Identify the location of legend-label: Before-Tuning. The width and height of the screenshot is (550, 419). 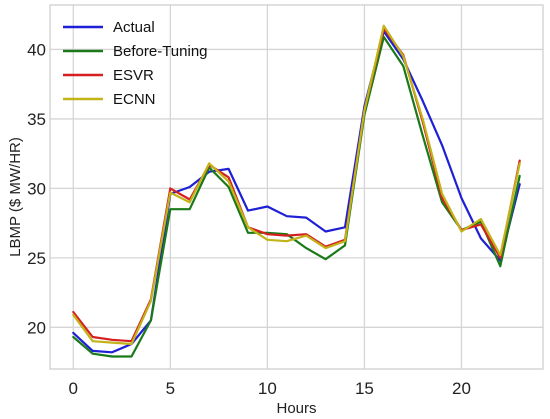
(160, 51).